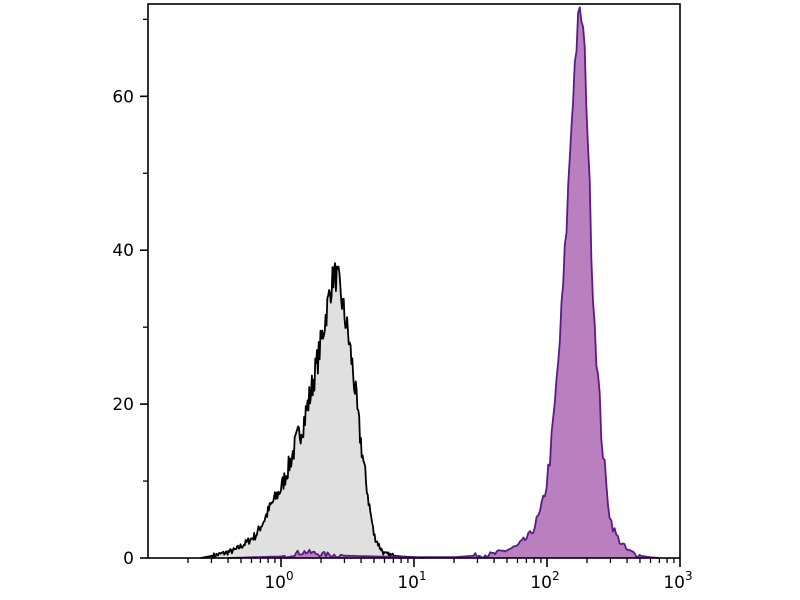 The height and width of the screenshot is (600, 800). What do you see at coordinates (123, 405) in the screenshot?
I see `y-tick-label: 20` at bounding box center [123, 405].